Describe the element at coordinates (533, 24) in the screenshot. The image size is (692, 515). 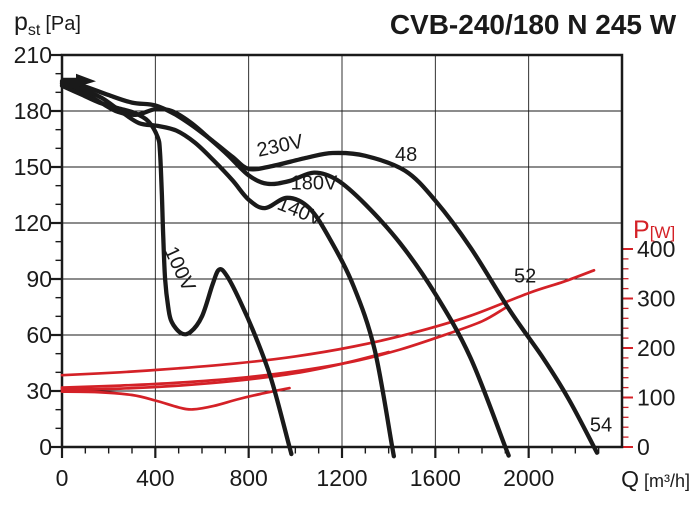
I see `chart-title: CVB-240/180 N 245 W` at that location.